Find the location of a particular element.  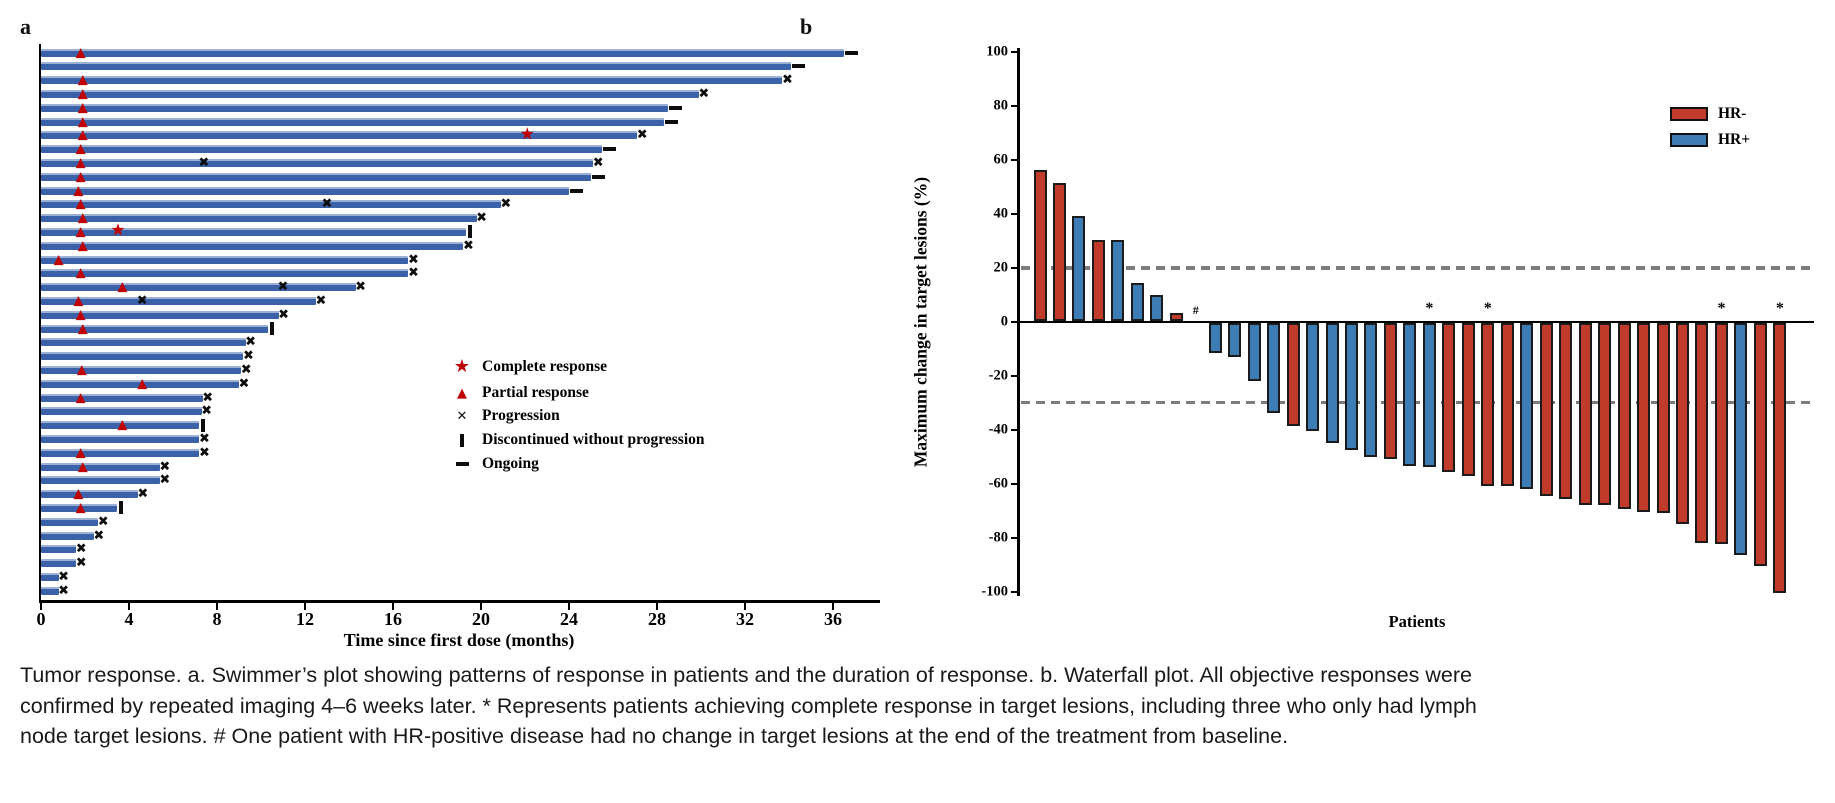

waterfall-y-tick-label: -100 is located at coordinates (994, 591).